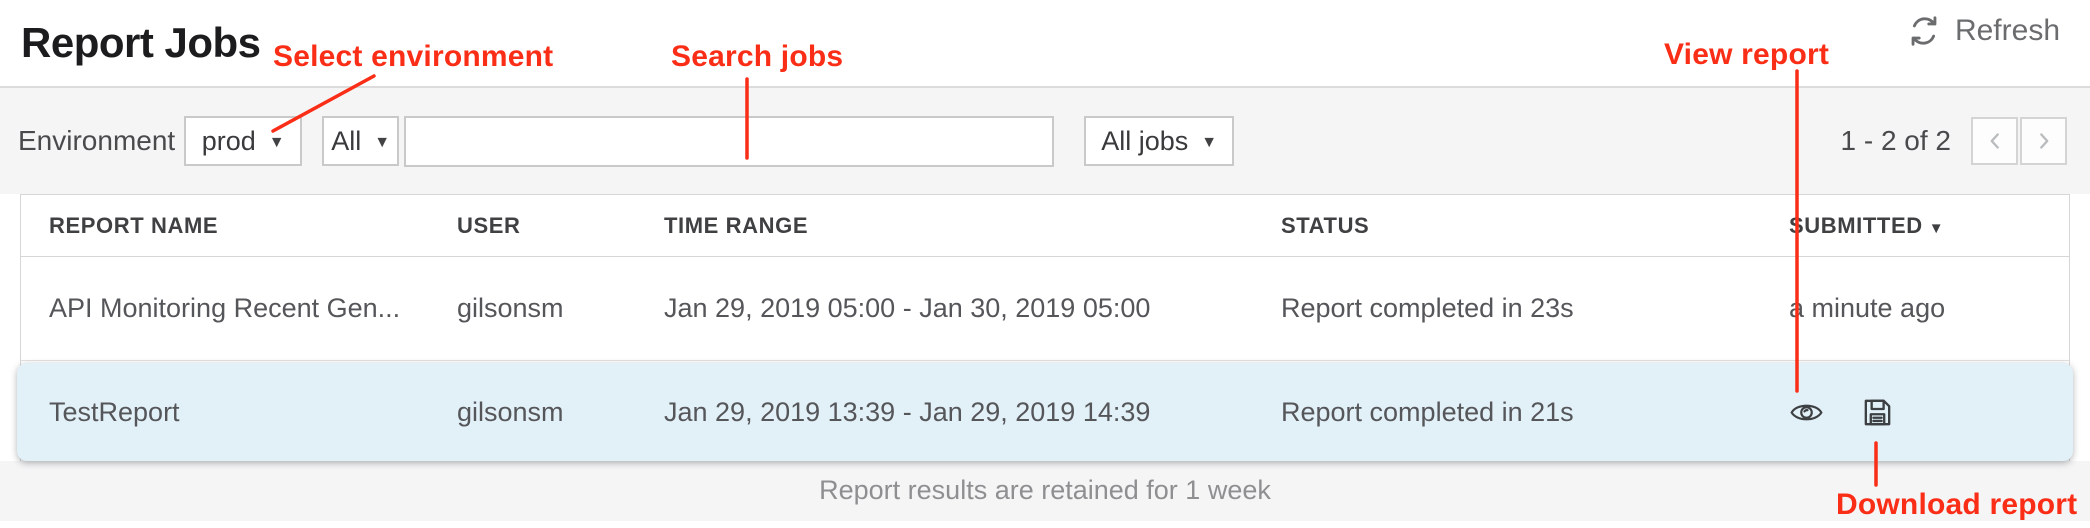 Image resolution: width=2090 pixels, height=528 pixels. I want to click on refresh-button: Refresh, so click(1983, 31).